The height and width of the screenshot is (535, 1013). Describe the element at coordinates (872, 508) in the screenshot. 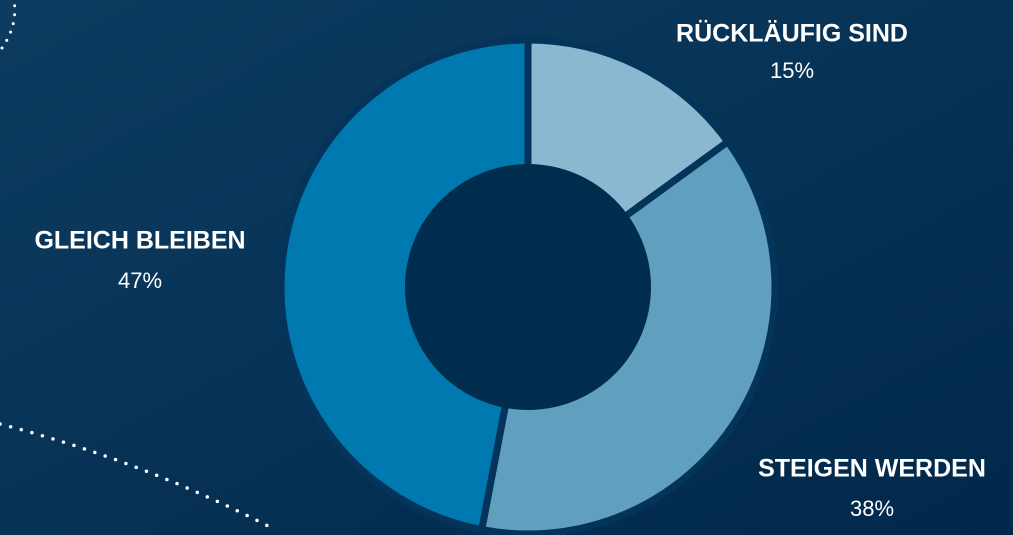

I see `value-label: 38%` at that location.